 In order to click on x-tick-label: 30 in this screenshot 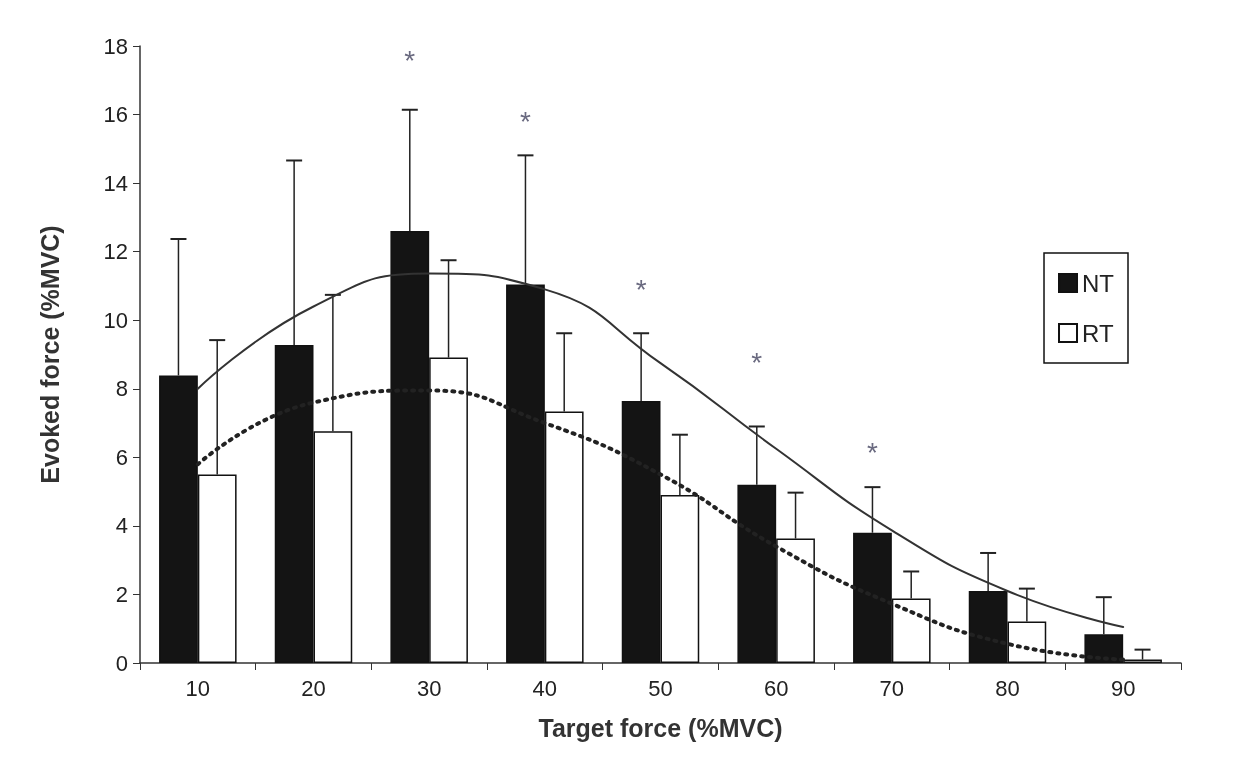, I will do `click(429, 688)`.